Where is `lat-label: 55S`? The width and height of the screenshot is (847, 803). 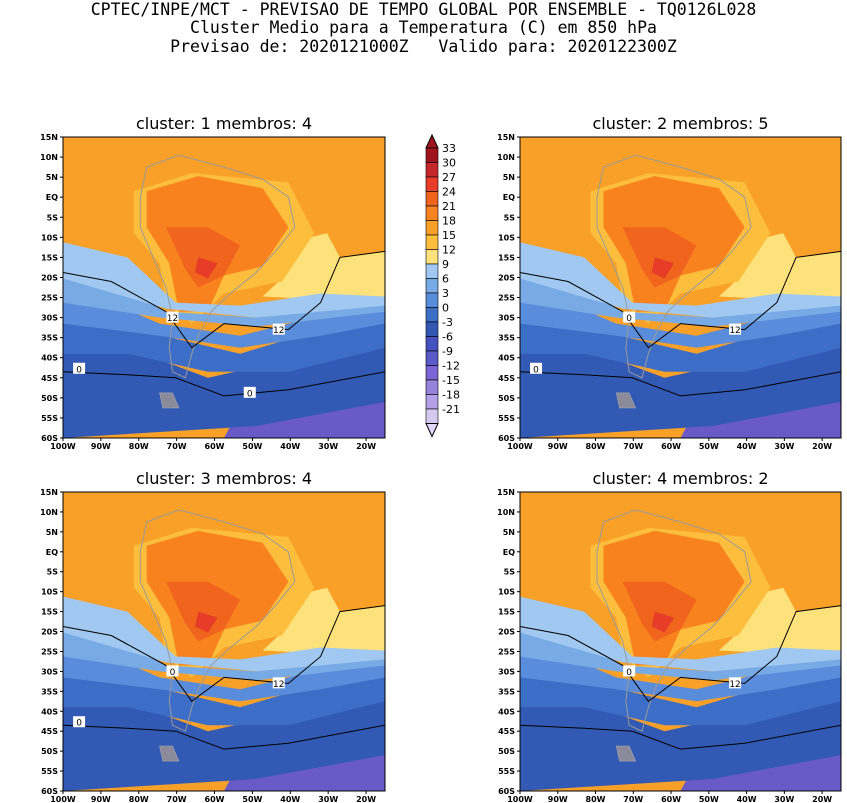 lat-label: 55S is located at coordinates (49, 418).